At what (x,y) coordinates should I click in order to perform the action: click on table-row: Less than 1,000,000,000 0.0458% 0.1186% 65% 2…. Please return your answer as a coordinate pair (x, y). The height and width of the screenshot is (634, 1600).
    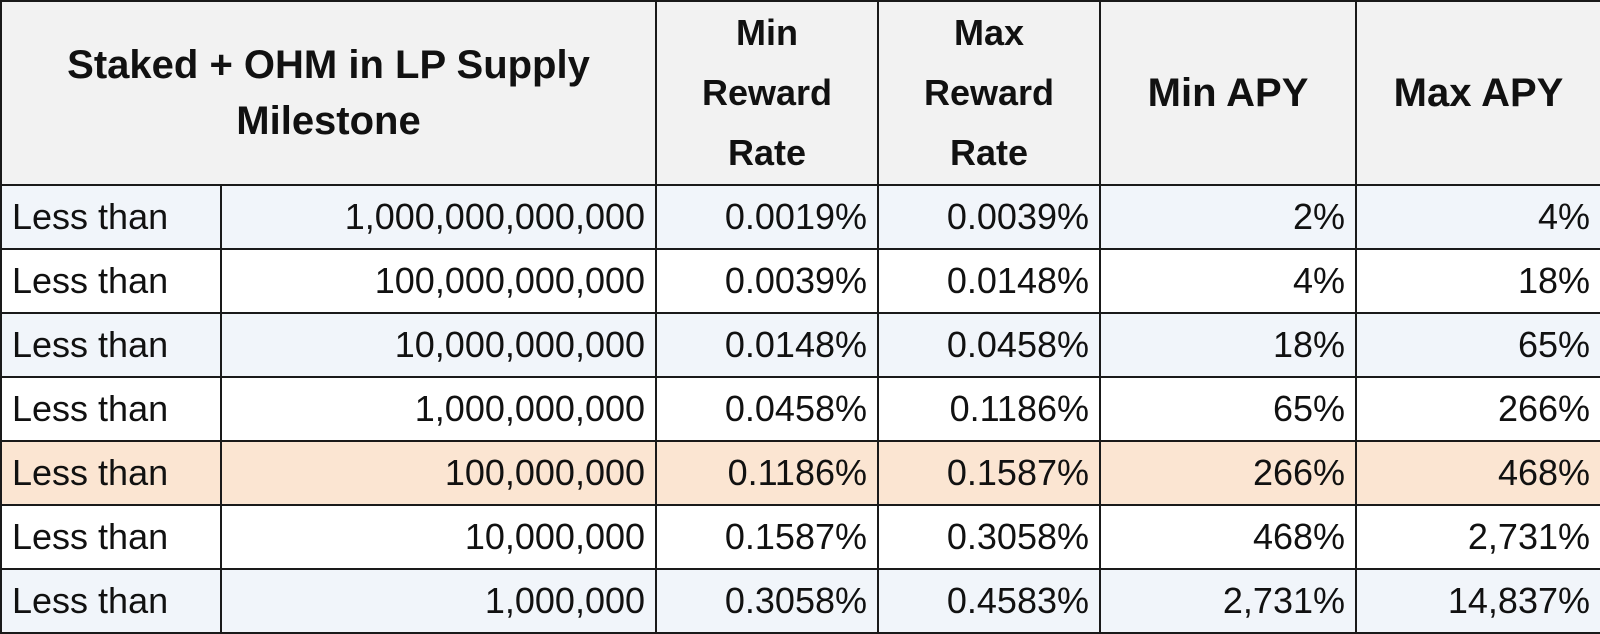
    Looking at the image, I should click on (800, 409).